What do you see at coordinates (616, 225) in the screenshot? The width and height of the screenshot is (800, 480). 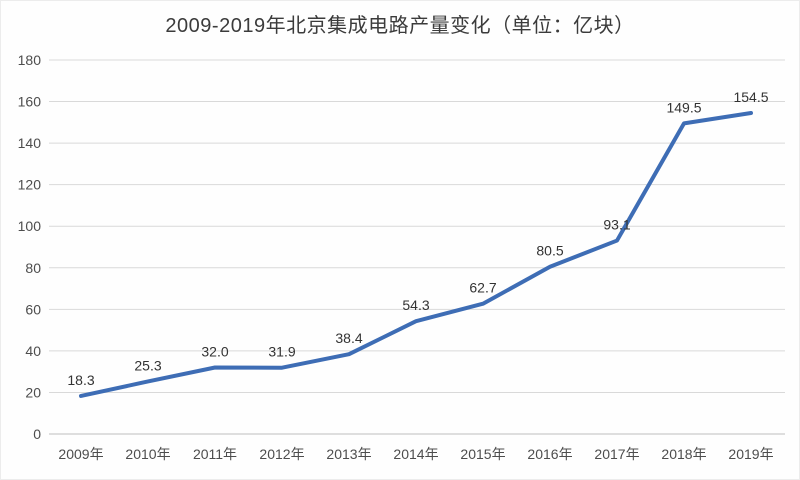 I see `data-label: 93.1` at bounding box center [616, 225].